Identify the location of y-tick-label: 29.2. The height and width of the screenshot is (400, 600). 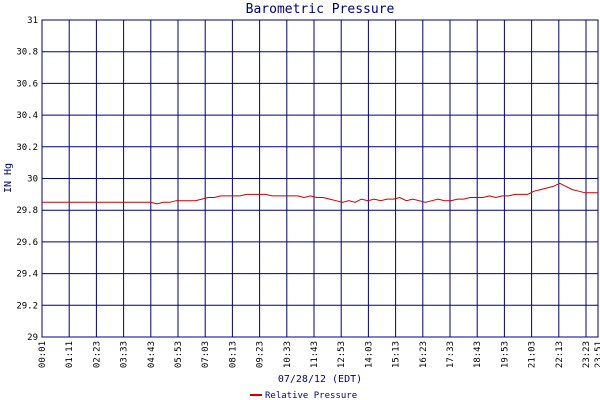
(27, 306).